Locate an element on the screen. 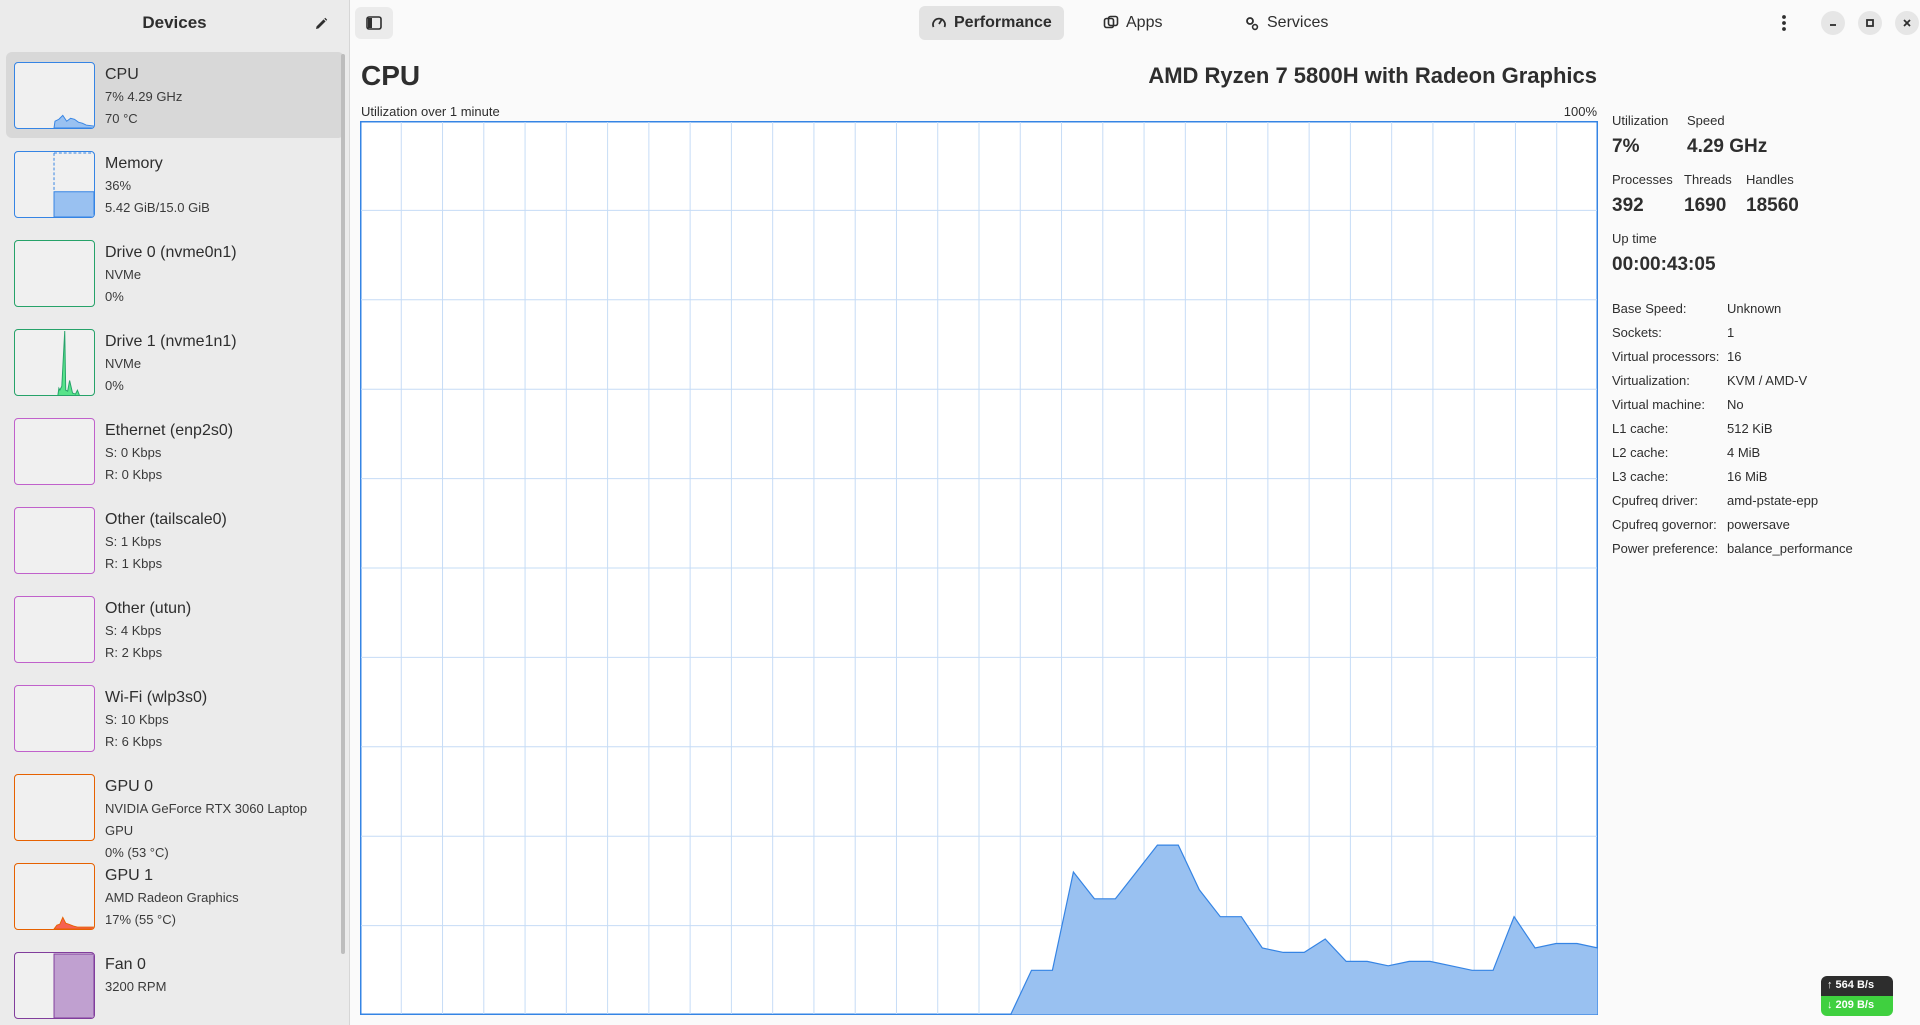  device-detail-2: 0% (53 °C) is located at coordinates (137, 852).